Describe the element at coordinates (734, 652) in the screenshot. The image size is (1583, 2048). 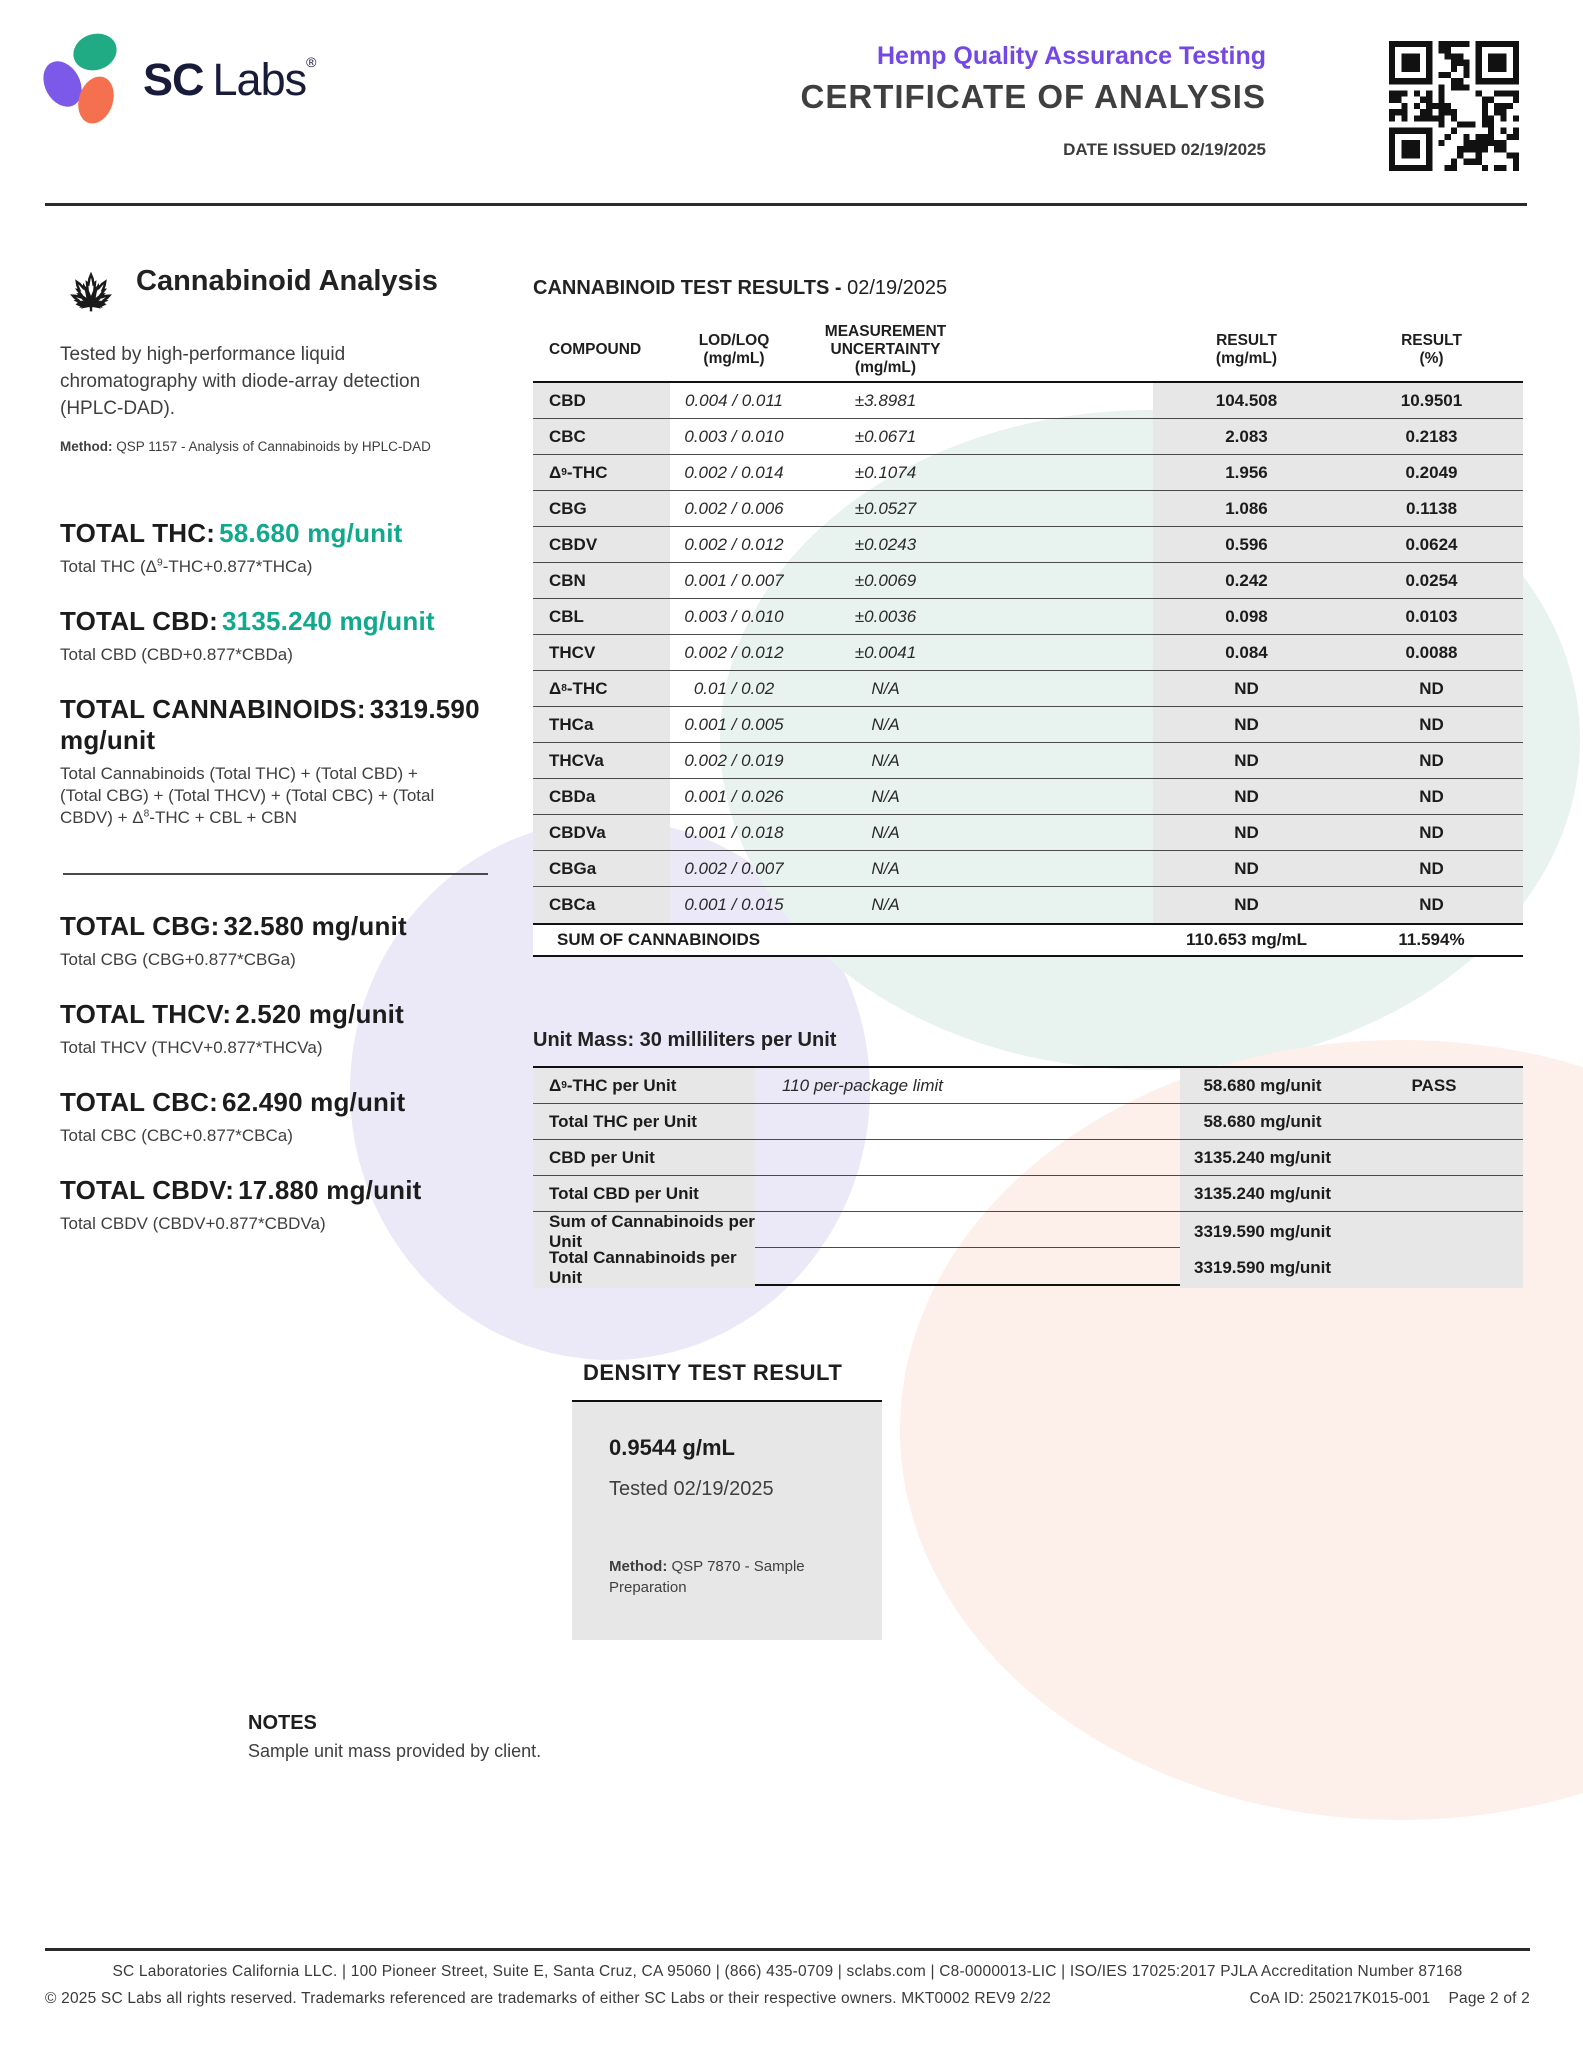
I see `lod-loq-cell: 0.002 / 0.012` at that location.